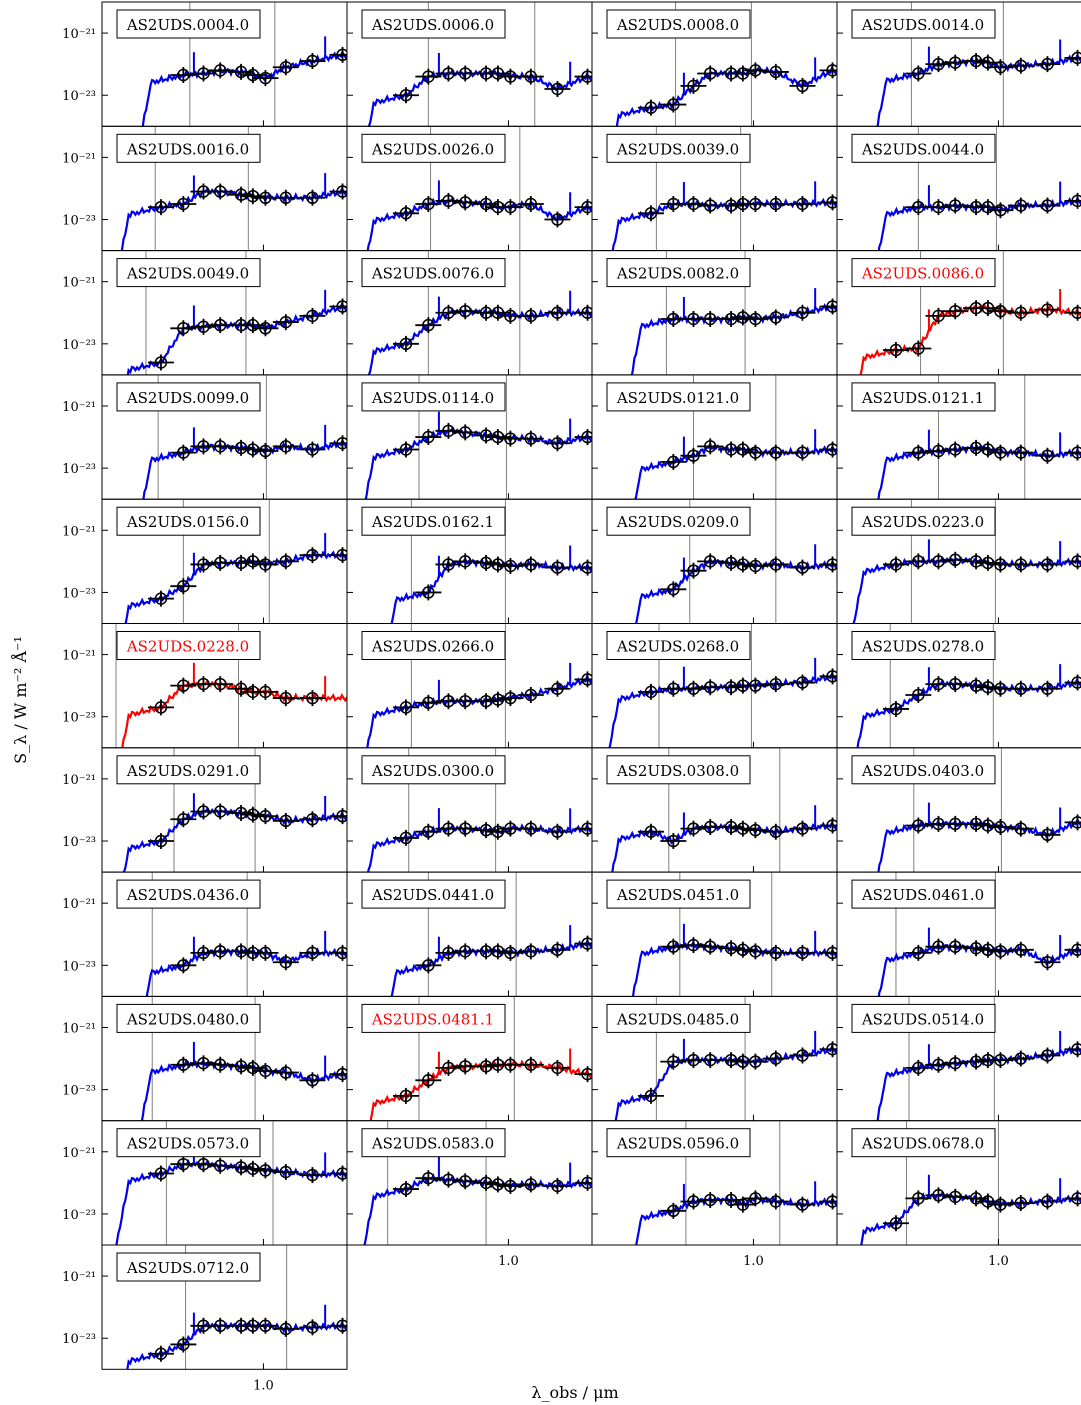 This screenshot has width=1081, height=1405. I want to click on sed-fit-curve, so click(968, 712).